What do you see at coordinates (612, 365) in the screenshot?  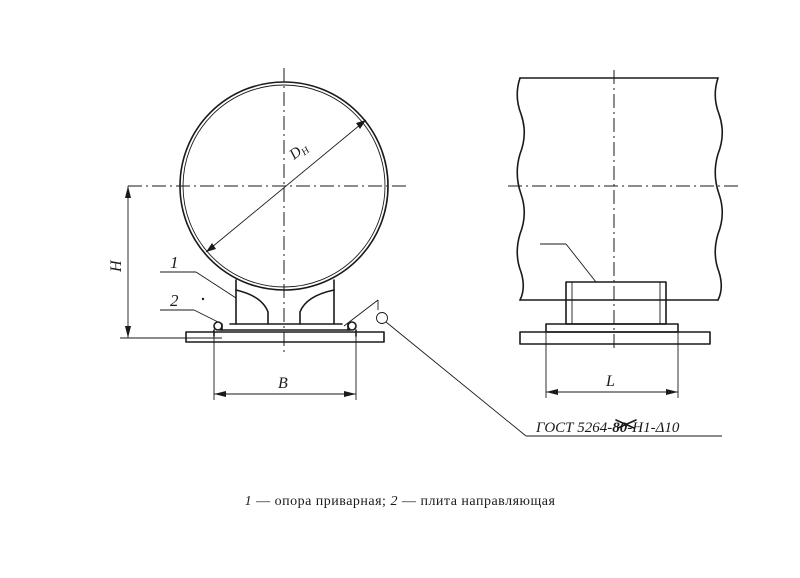 I see `l-dimension: L` at bounding box center [612, 365].